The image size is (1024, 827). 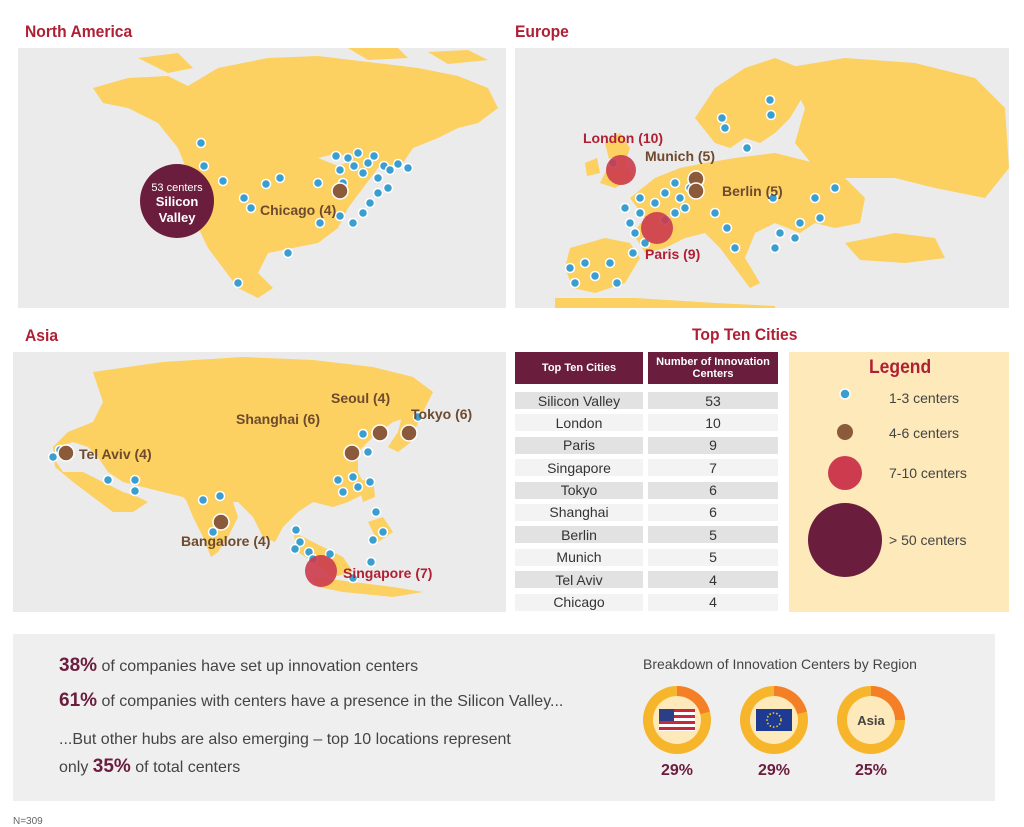 What do you see at coordinates (542, 31) in the screenshot?
I see `europe-title: Europe` at bounding box center [542, 31].